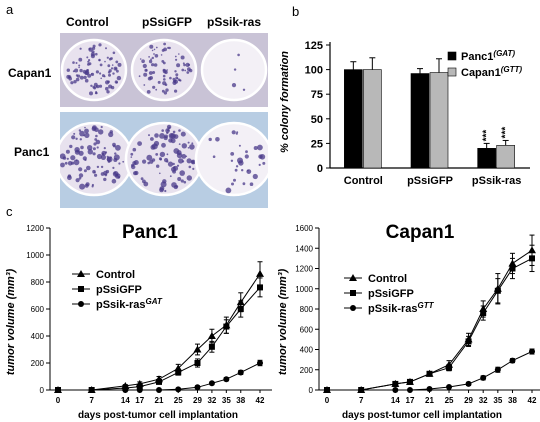 Image resolution: width=540 pixels, height=422 pixels. I want to click on series-line, so click(159, 332).